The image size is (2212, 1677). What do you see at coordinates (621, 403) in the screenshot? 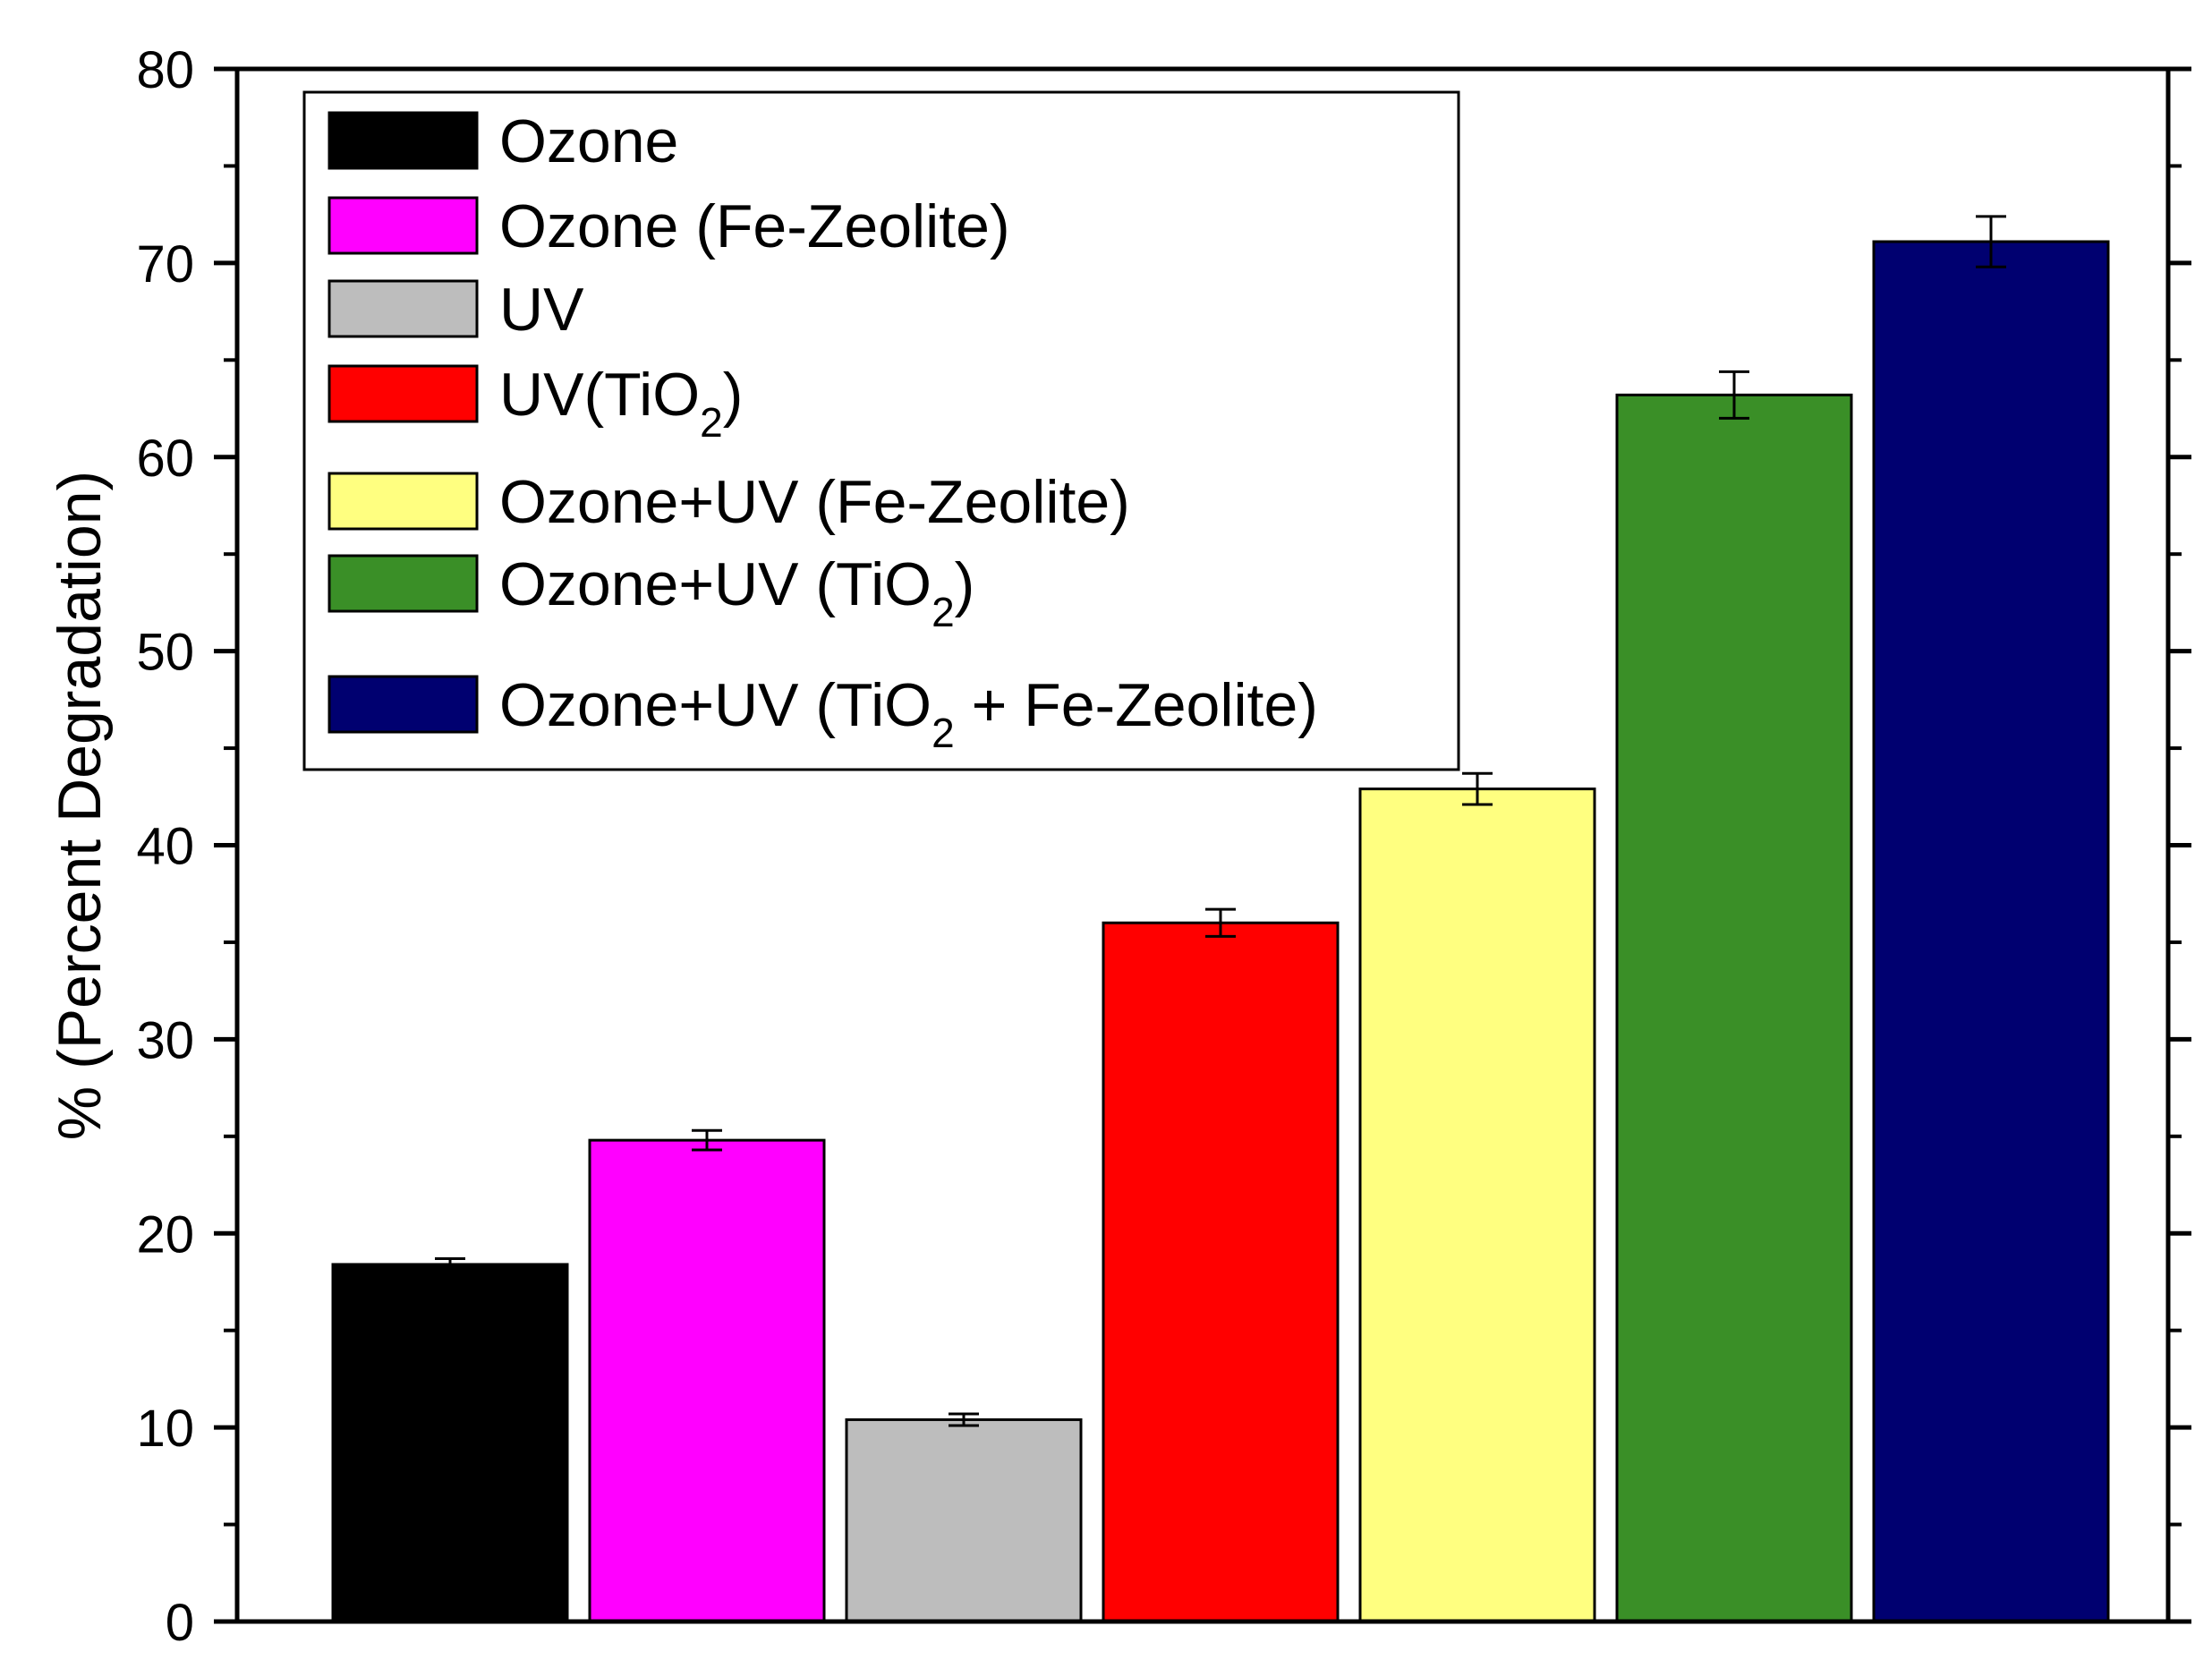
I see `legend-label-4: UV(TiO2)` at bounding box center [621, 403].